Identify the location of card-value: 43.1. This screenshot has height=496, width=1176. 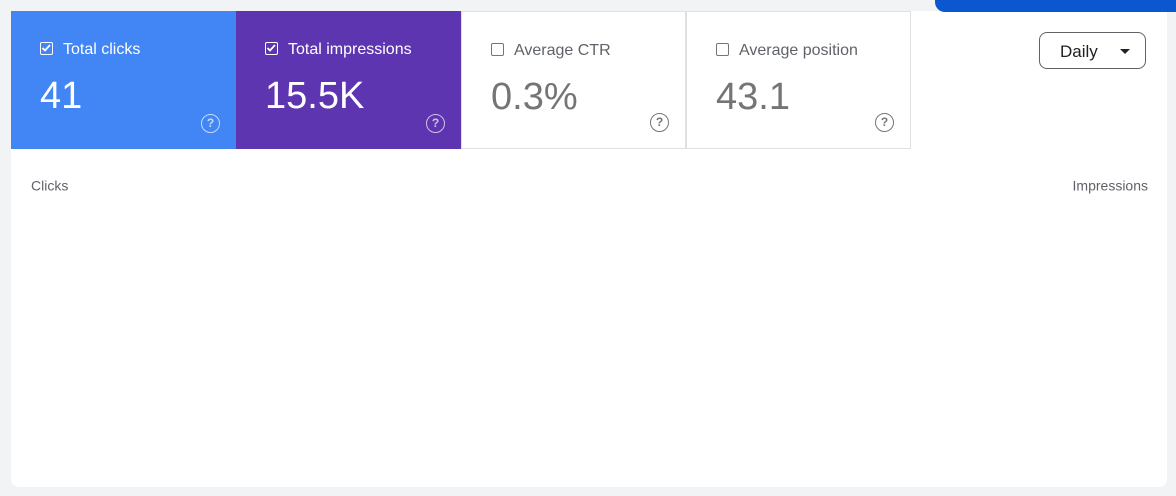
(753, 97).